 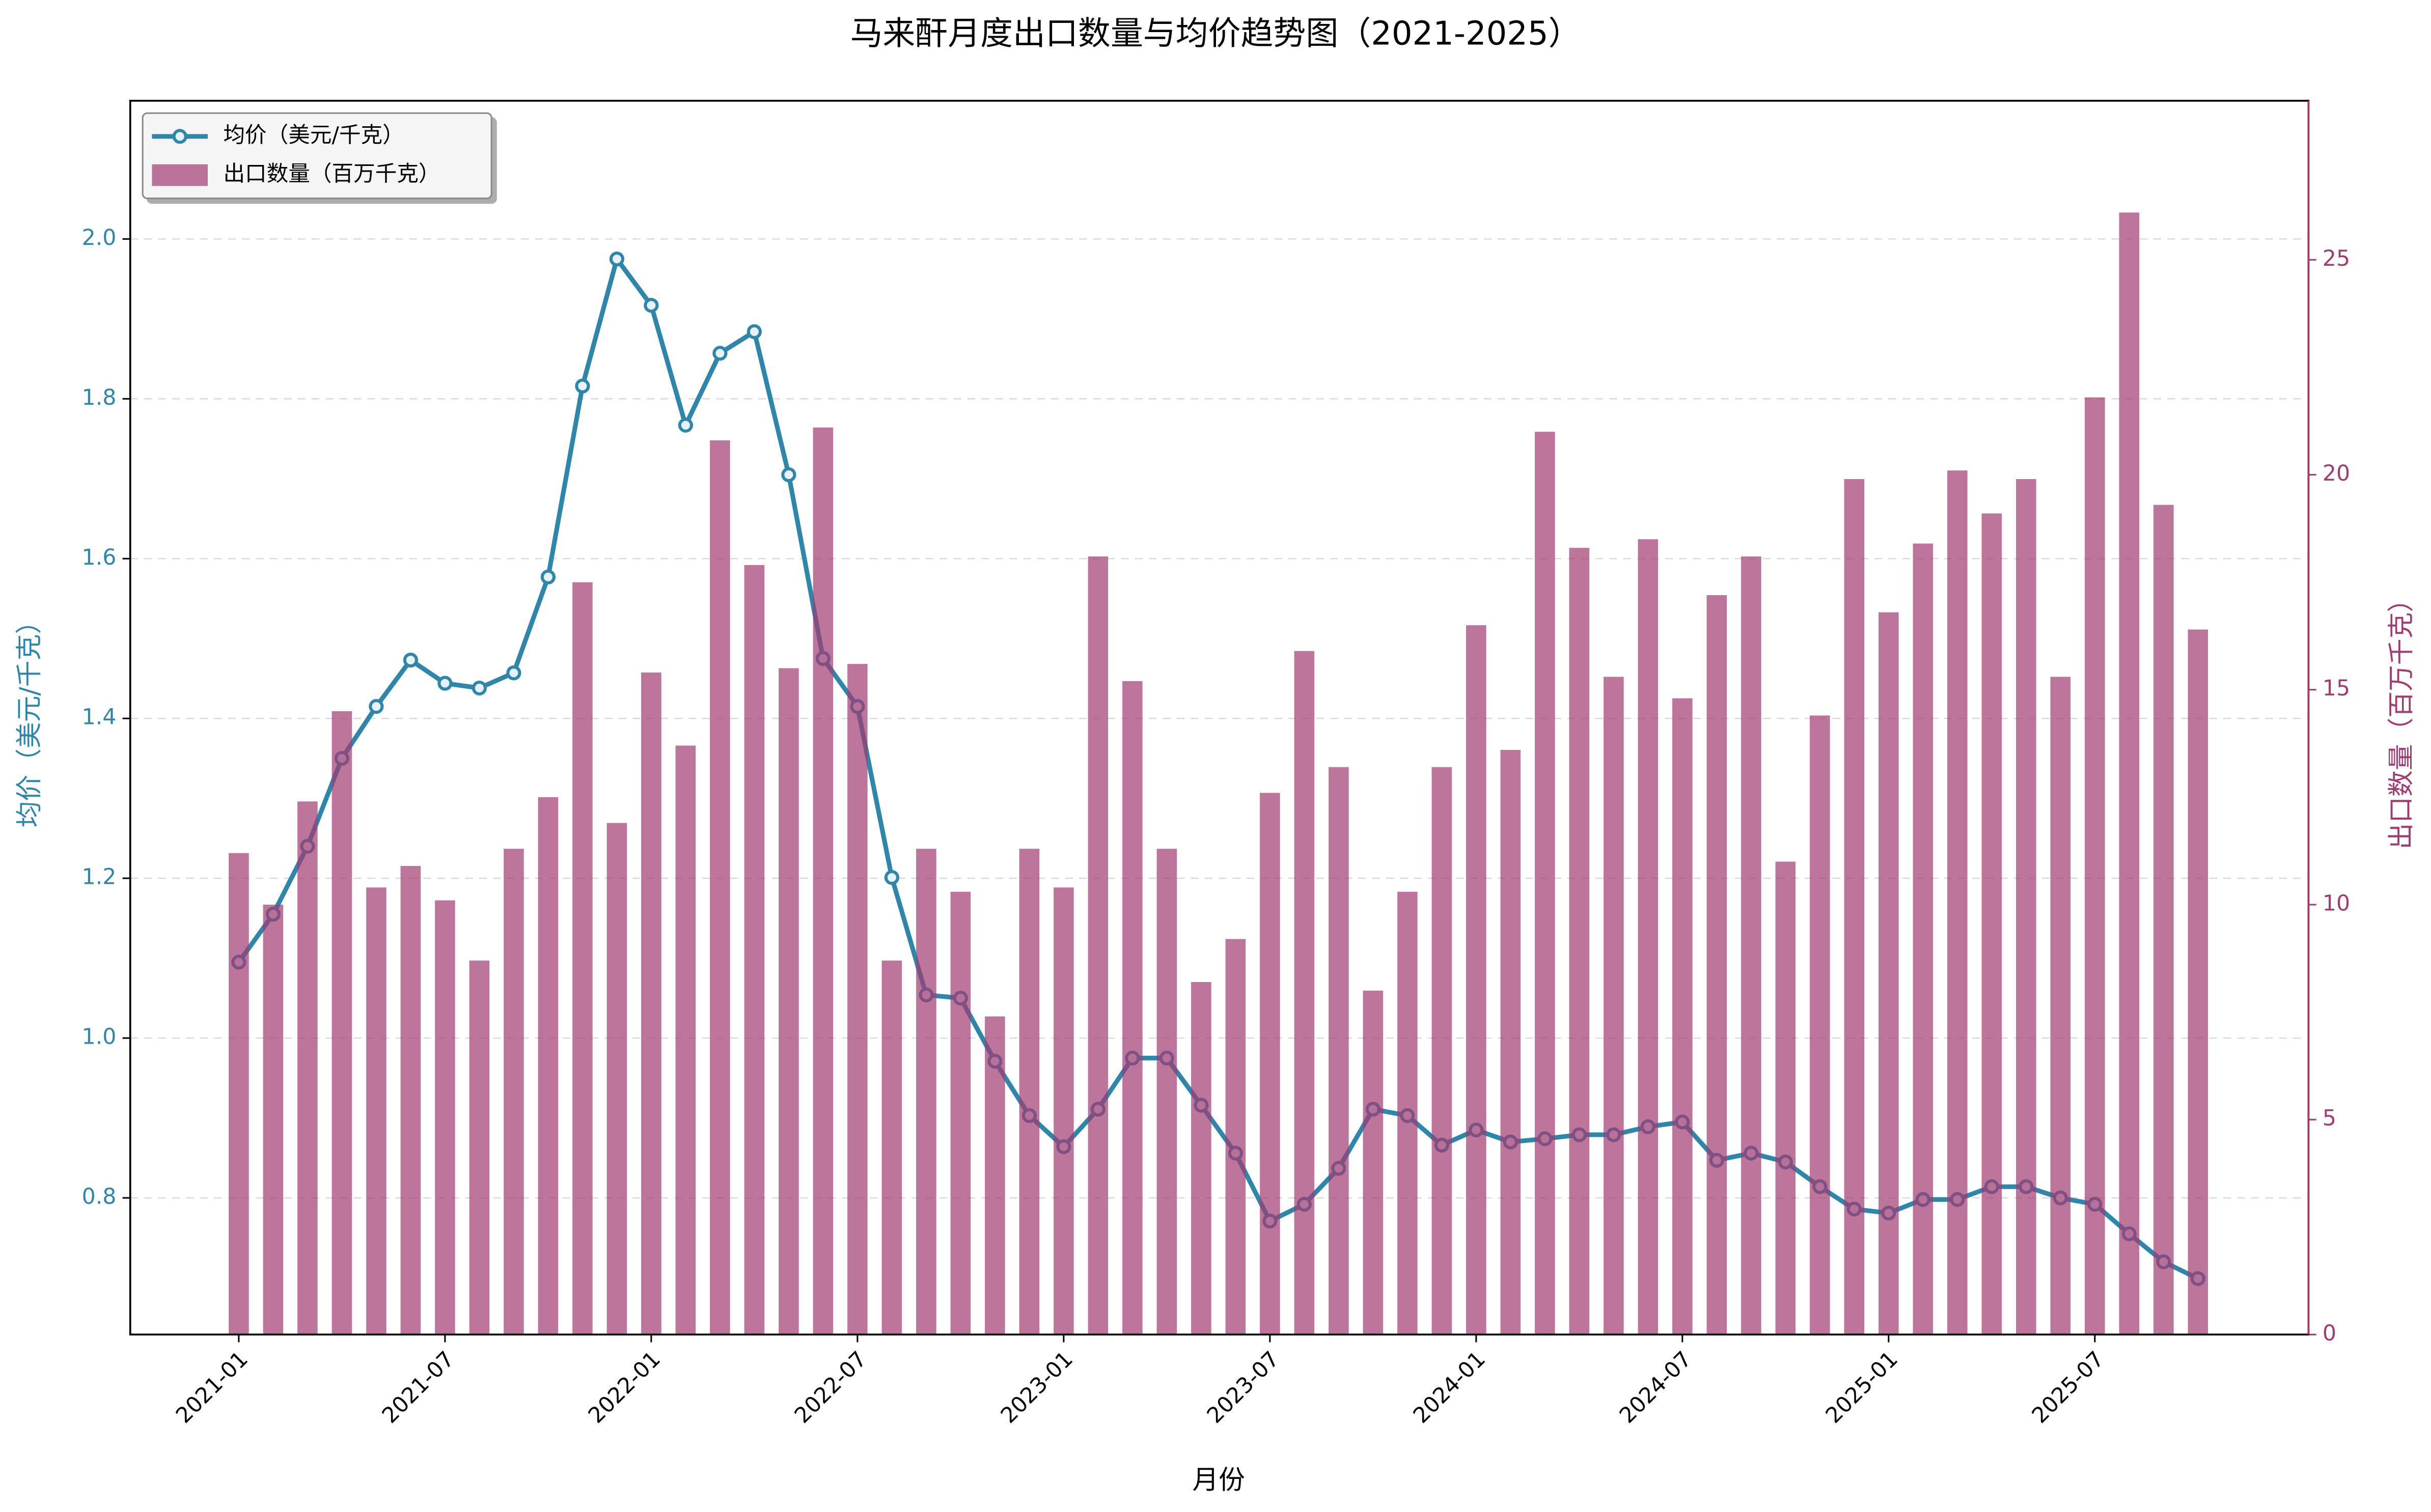 I want to click on y2-tick-label: 5, so click(x=2329, y=1118).